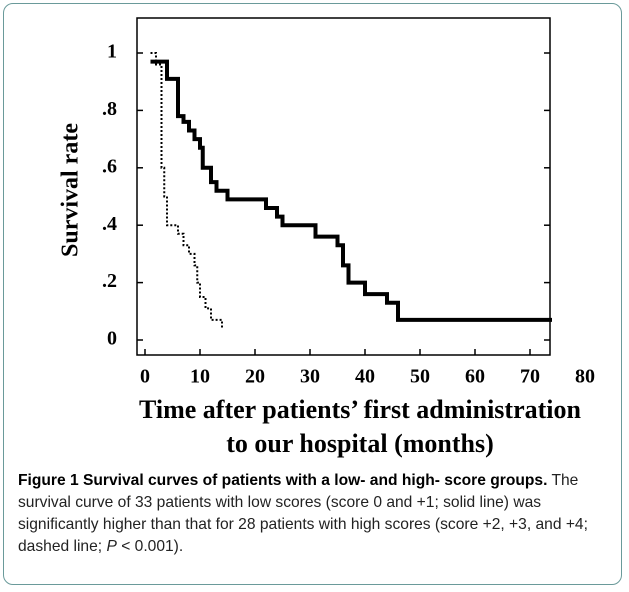  I want to click on x-tick-label: 70, so click(530, 377).